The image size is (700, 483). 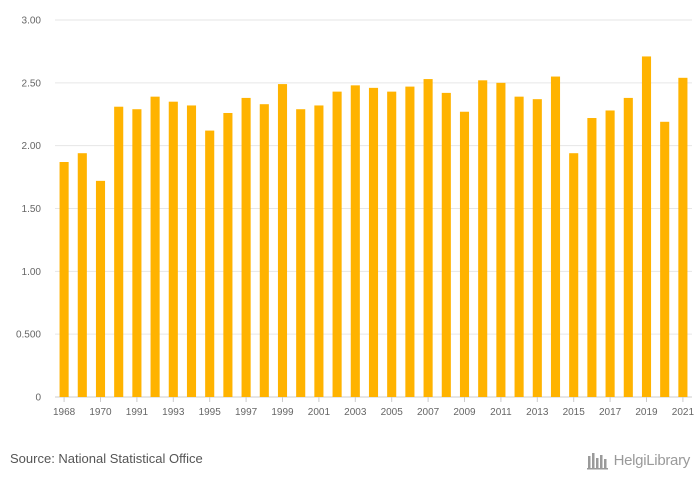 What do you see at coordinates (319, 251) in the screenshot?
I see `bar-2001` at bounding box center [319, 251].